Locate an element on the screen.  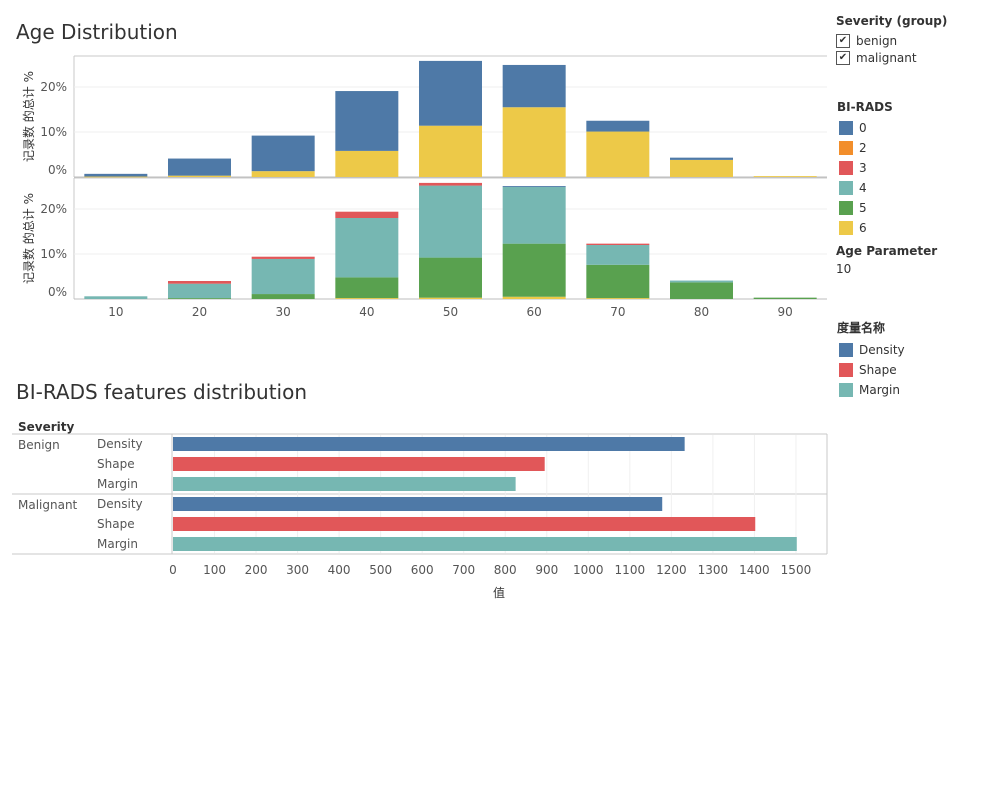
x-tick-label: 100 is located at coordinates (214, 570).